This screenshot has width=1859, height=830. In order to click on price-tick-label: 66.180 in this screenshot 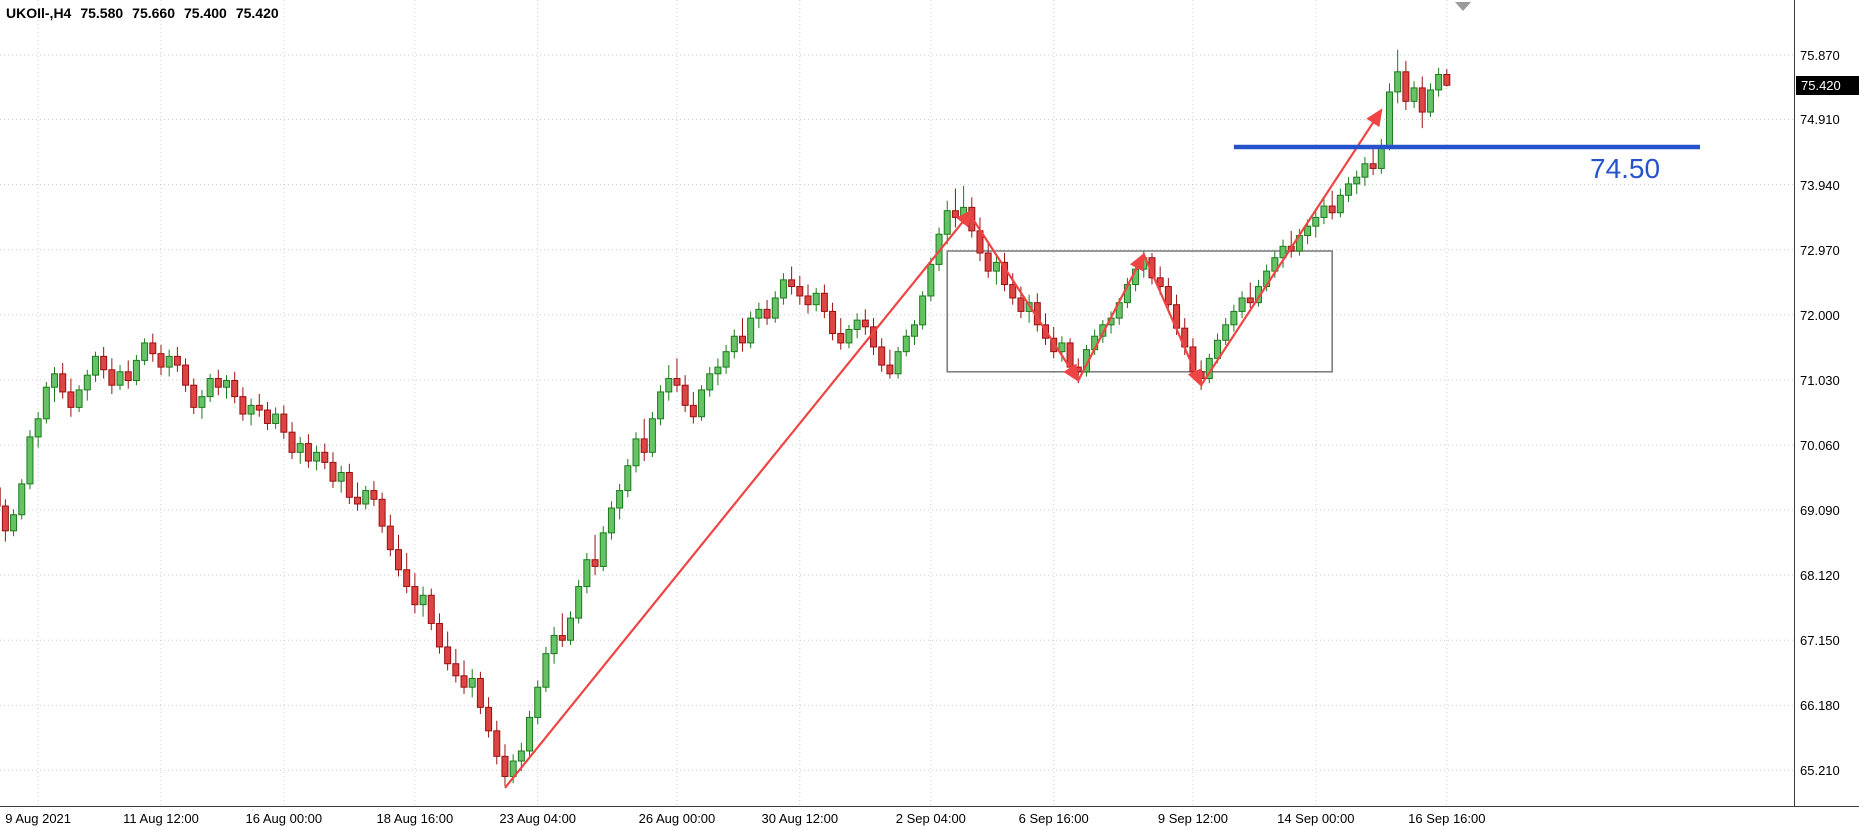, I will do `click(1820, 706)`.